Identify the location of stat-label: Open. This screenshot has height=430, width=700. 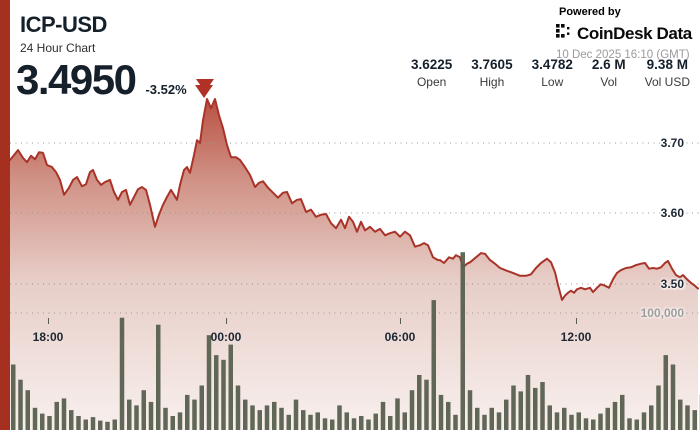
(431, 82).